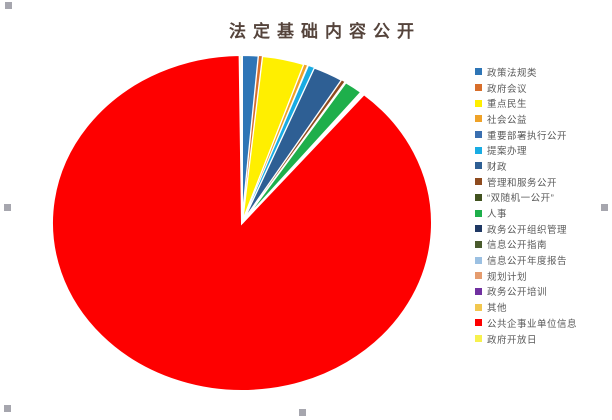 The height and width of the screenshot is (420, 612). Describe the element at coordinates (507, 152) in the screenshot. I see `legend-label: 提案办理` at that location.